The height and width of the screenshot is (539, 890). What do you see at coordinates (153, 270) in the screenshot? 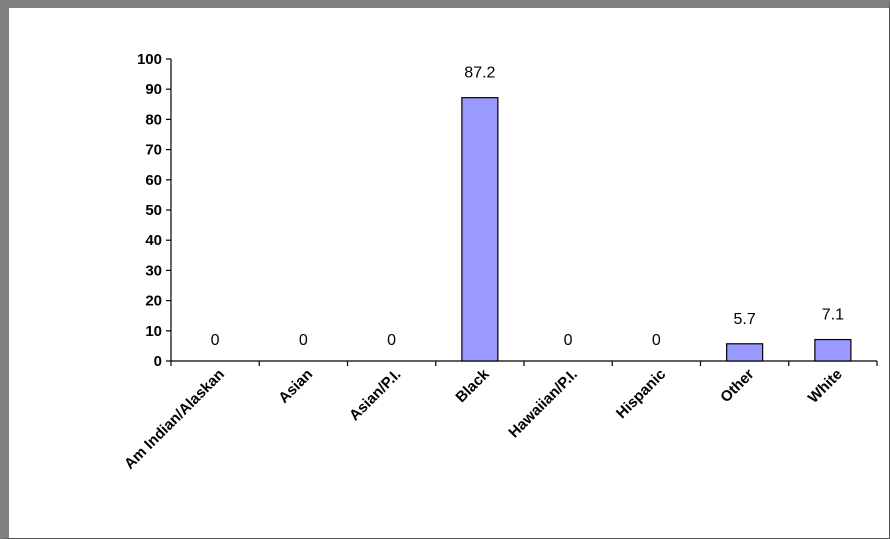
I see `y-tick-label: 30` at bounding box center [153, 270].